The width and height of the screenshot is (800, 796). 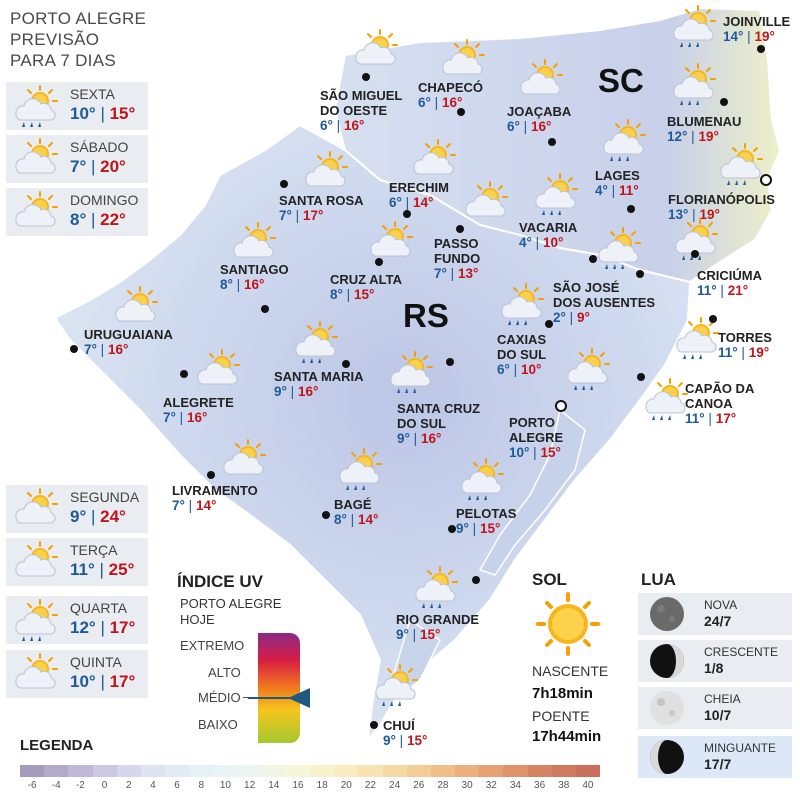 I want to click on forecast-max-temp: 17°, so click(x=122, y=681).